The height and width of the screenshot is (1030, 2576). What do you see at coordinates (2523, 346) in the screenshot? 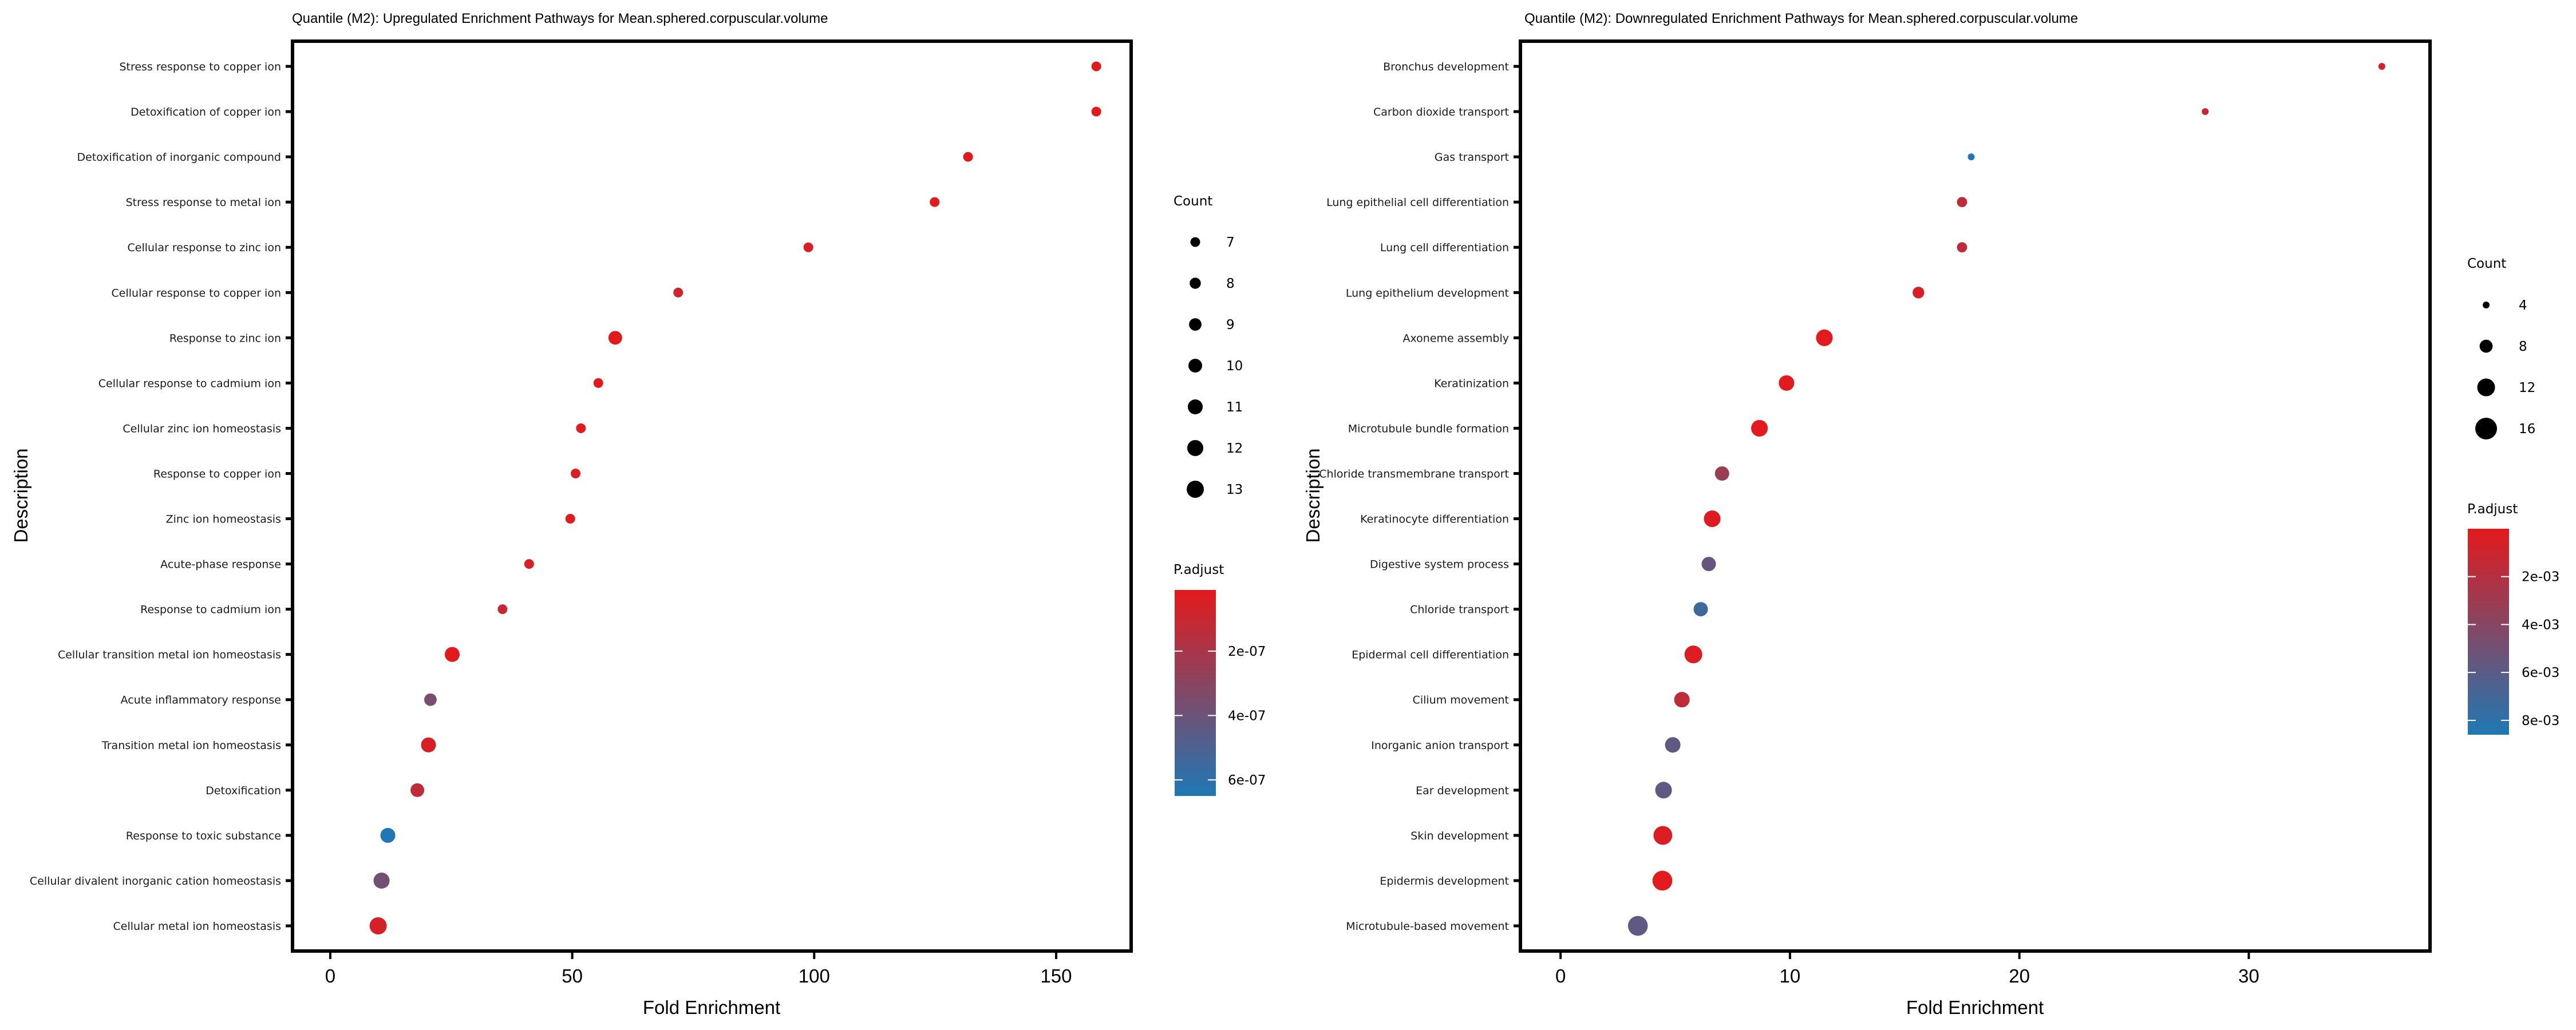
I see `count-legend-label: 8` at bounding box center [2523, 346].